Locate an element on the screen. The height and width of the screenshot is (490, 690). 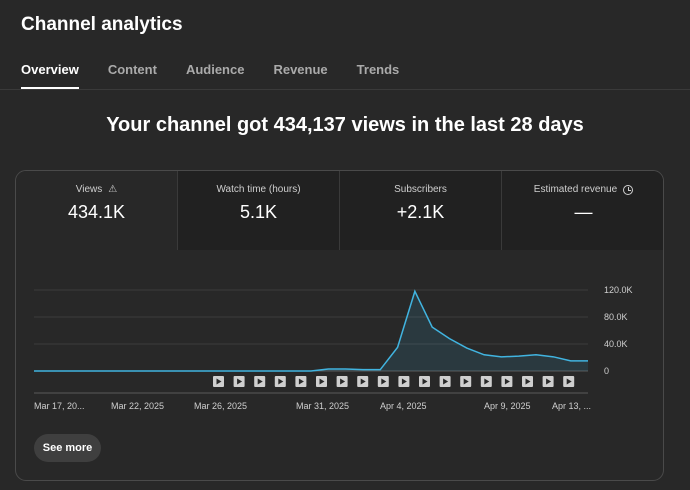
metric-value: — is located at coordinates (583, 212).